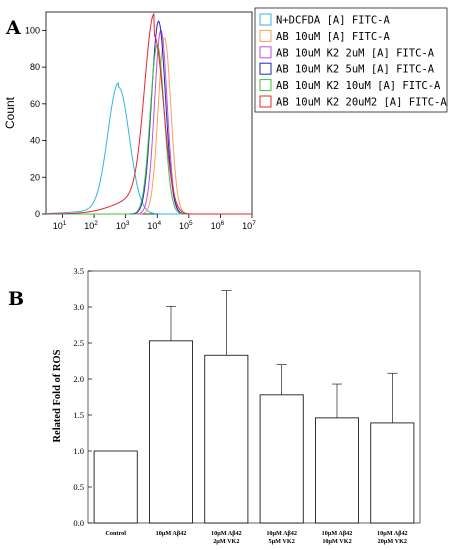  Describe the element at coordinates (35, 177) in the screenshot. I see `histogram-y-tick-label: 20` at that location.